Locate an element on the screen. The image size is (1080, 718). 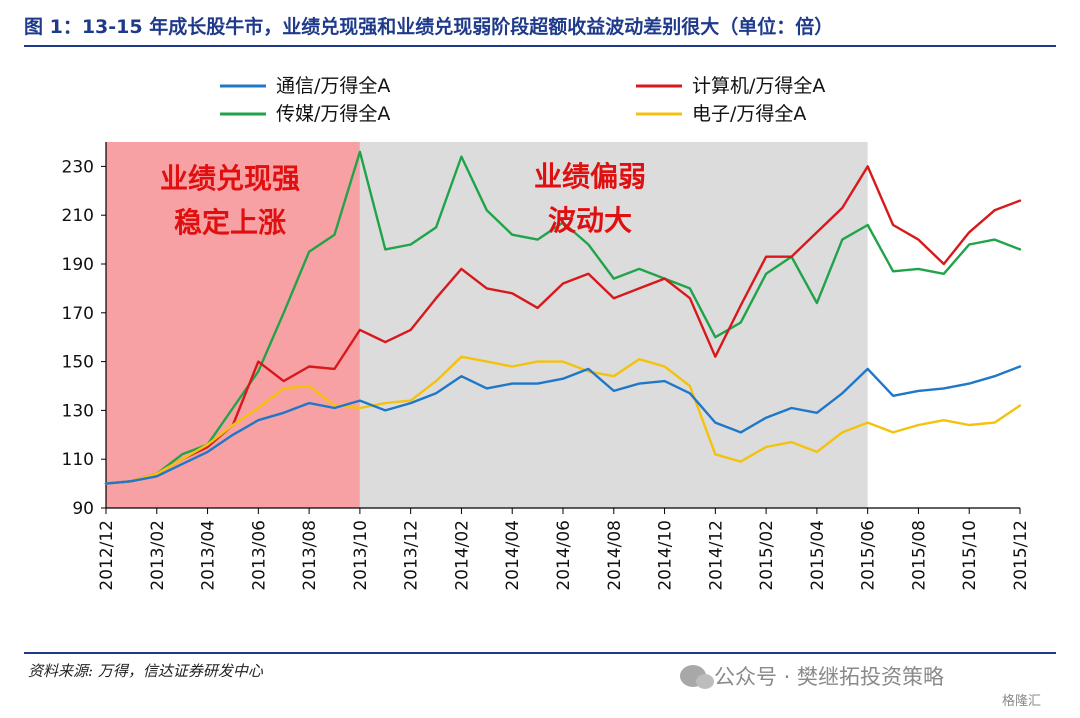
x-tick-label: 2014/02 is located at coordinates (462, 555).